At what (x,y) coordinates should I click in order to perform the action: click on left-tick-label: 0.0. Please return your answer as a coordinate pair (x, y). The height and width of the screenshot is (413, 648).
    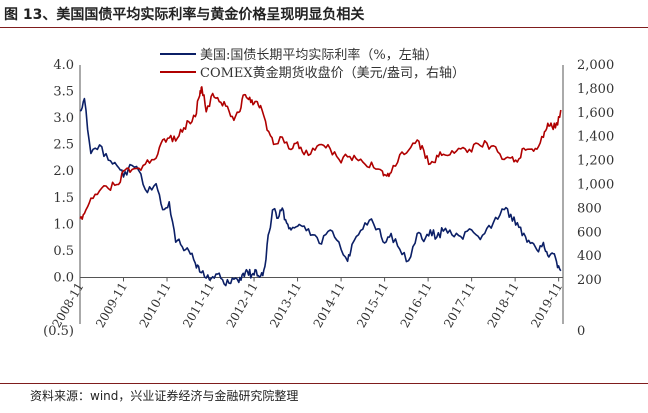
    Looking at the image, I should click on (63, 277).